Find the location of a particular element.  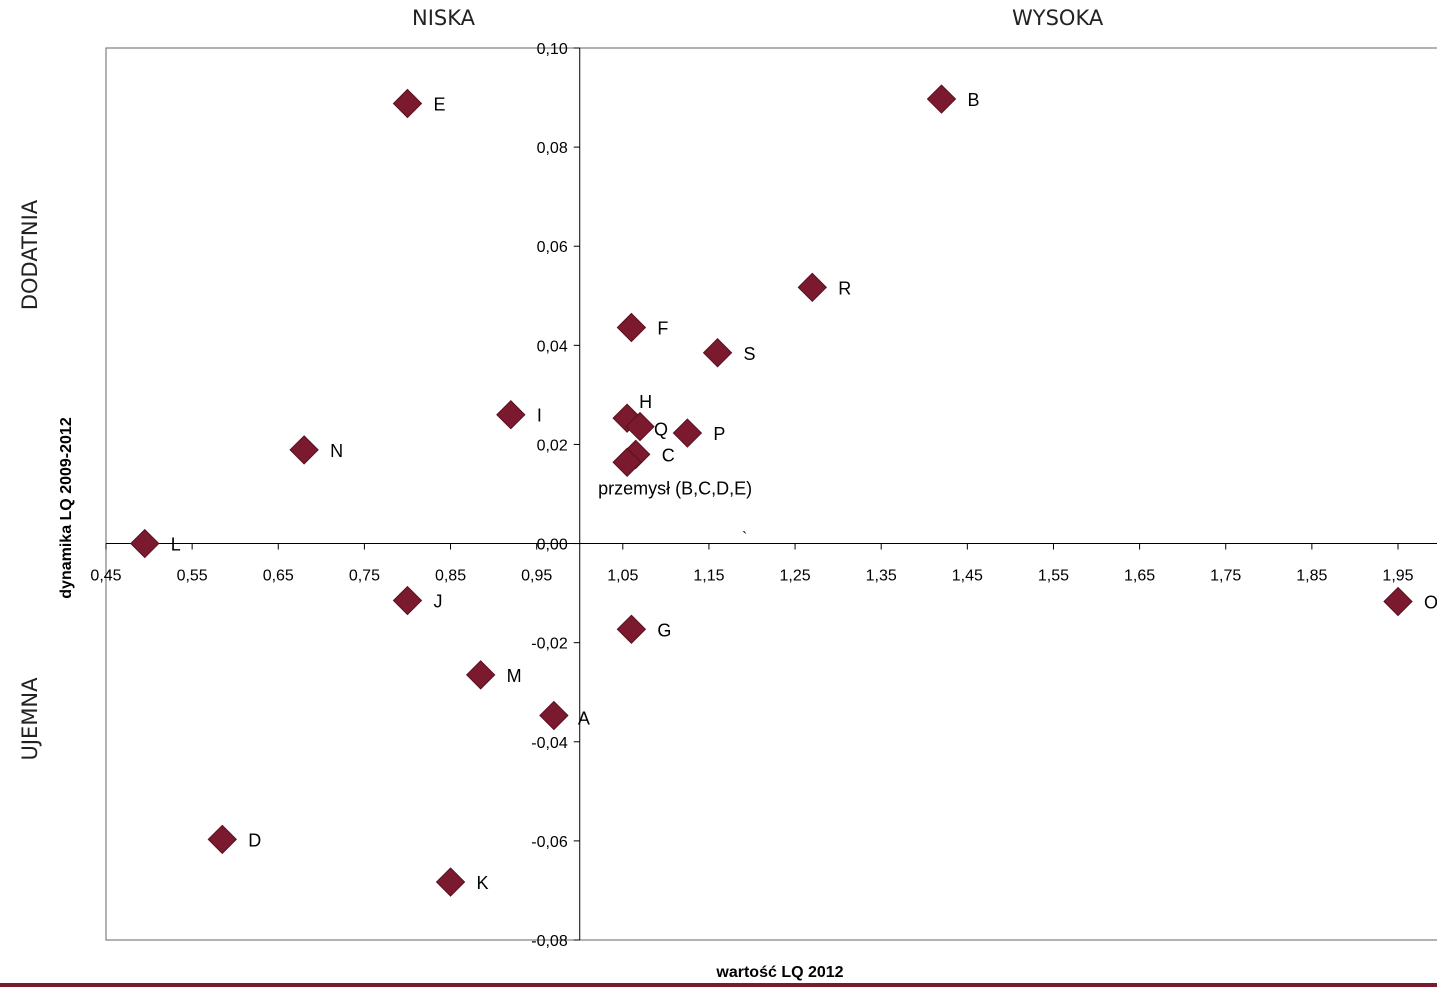

x-tick-label: 0,75 is located at coordinates (364, 576).